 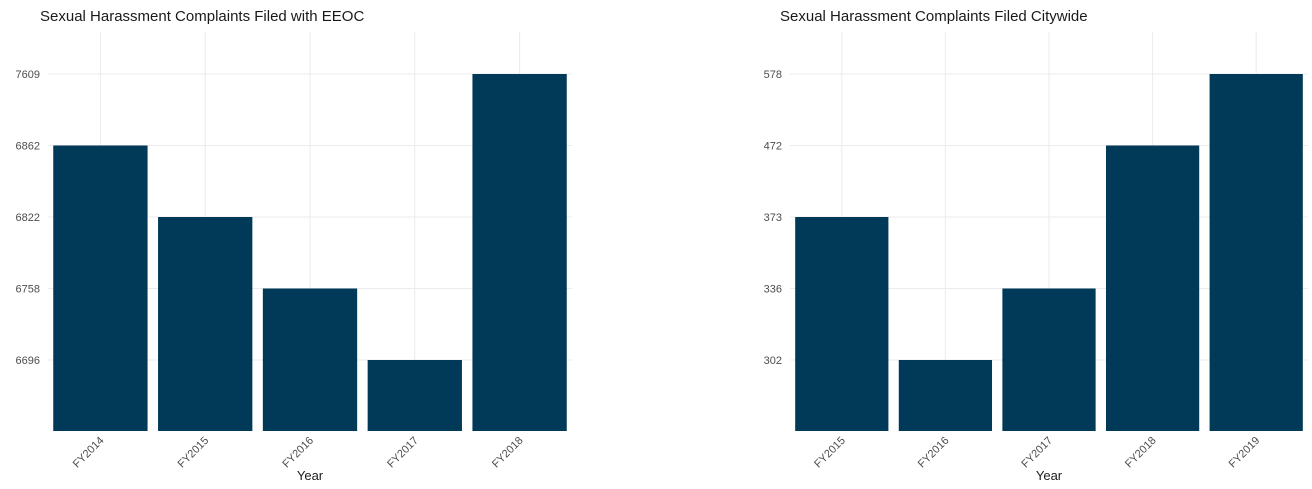 What do you see at coordinates (28, 290) in the screenshot?
I see `y-tick-label: 6758` at bounding box center [28, 290].